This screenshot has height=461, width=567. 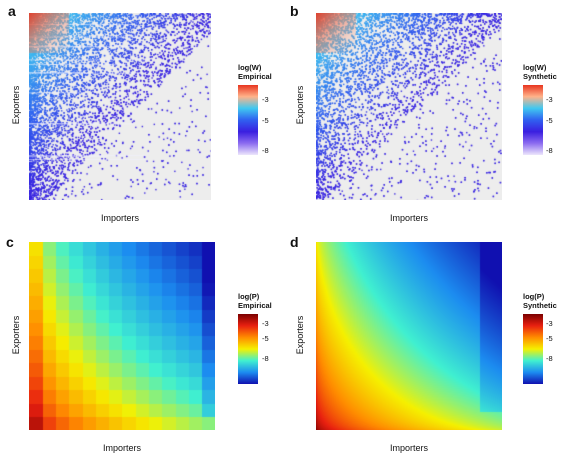 I want to click on y-axis-label-c: Exporters, so click(x=16, y=335).